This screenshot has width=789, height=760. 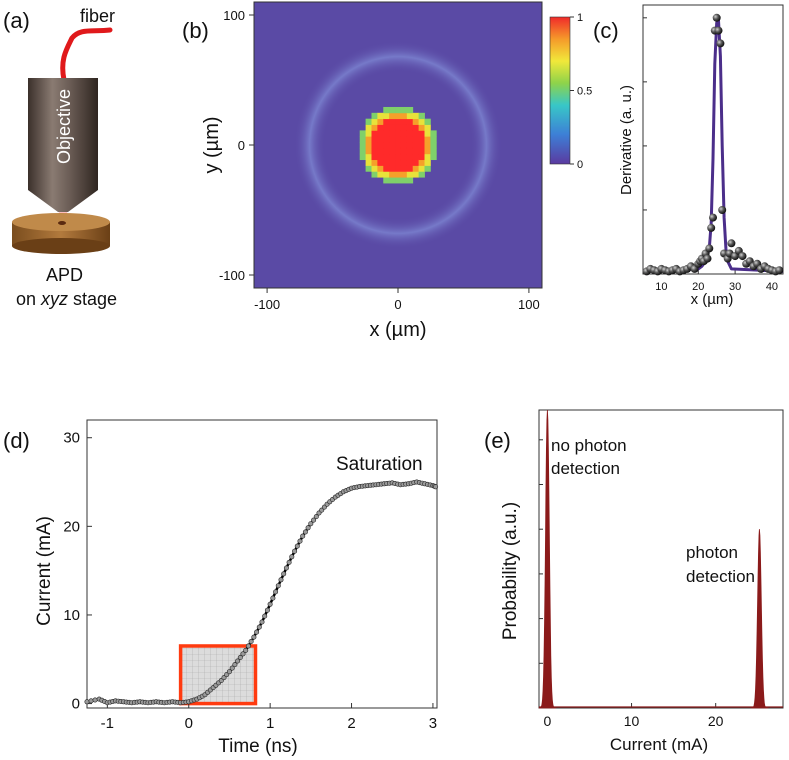 What do you see at coordinates (510, 571) in the screenshot?
I see `histogram-y-label: Probability (a.u.)` at bounding box center [510, 571].